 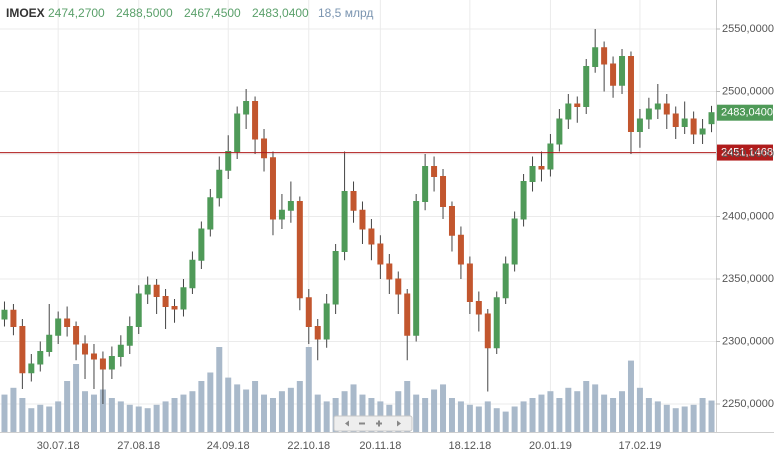 I want to click on scroll-right, so click(x=399, y=423).